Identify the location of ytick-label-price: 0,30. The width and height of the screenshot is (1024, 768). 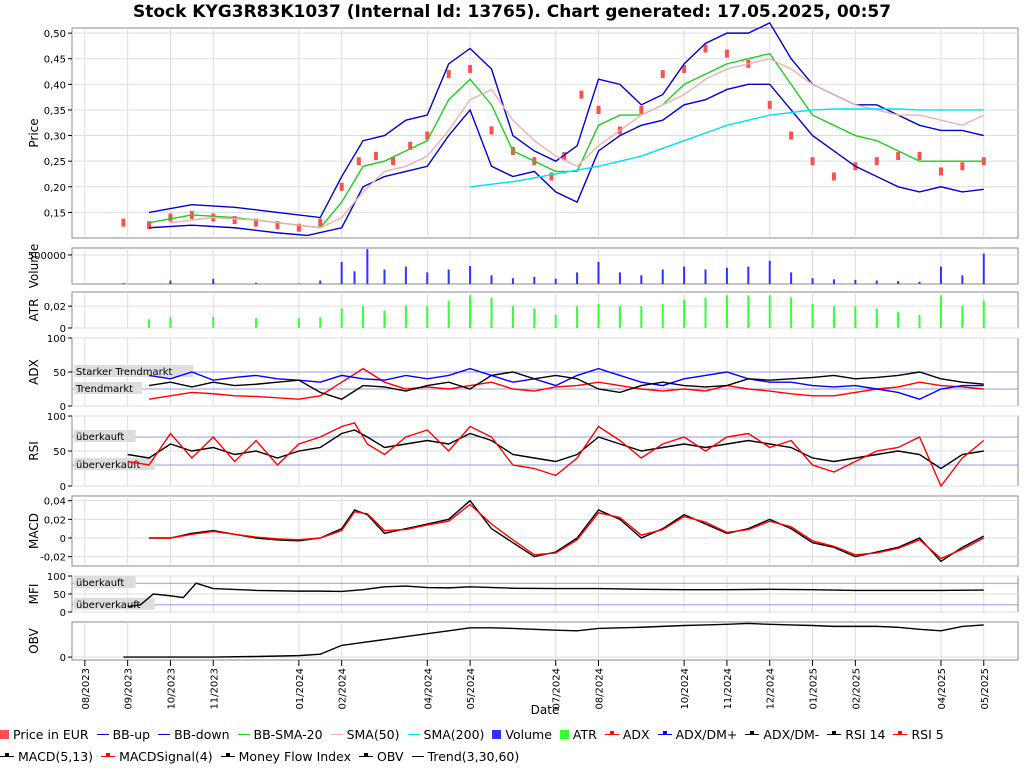
(55, 137).